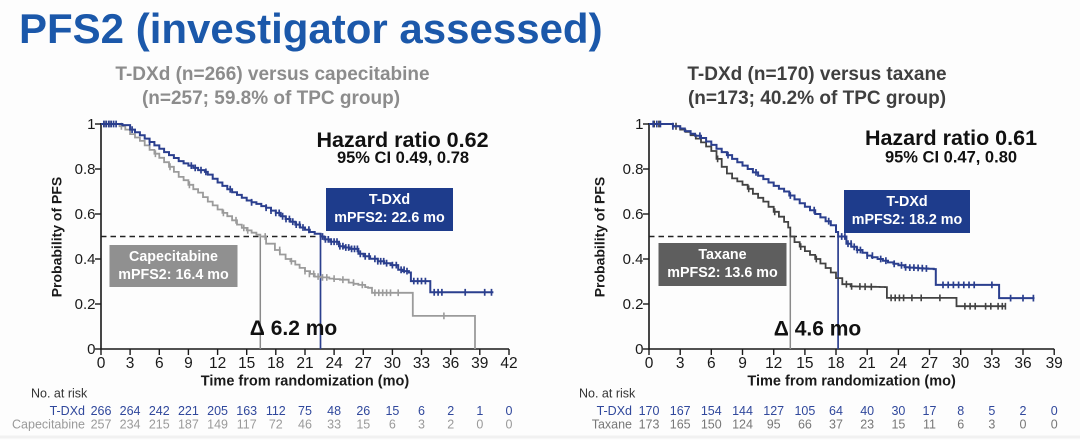  What do you see at coordinates (334, 411) in the screenshot?
I see `svg-text: 48` at bounding box center [334, 411].